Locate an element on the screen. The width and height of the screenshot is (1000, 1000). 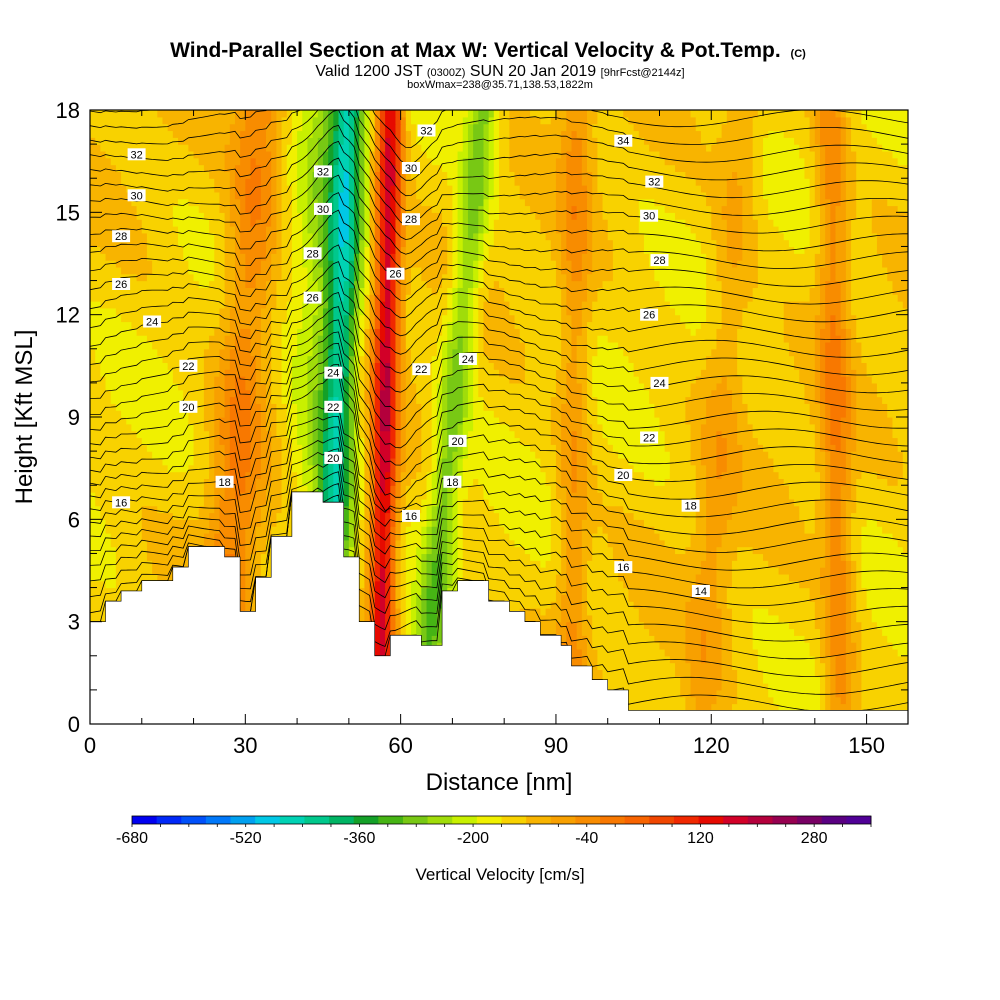
colorbar-tick-label: -40 is located at coordinates (586, 838).